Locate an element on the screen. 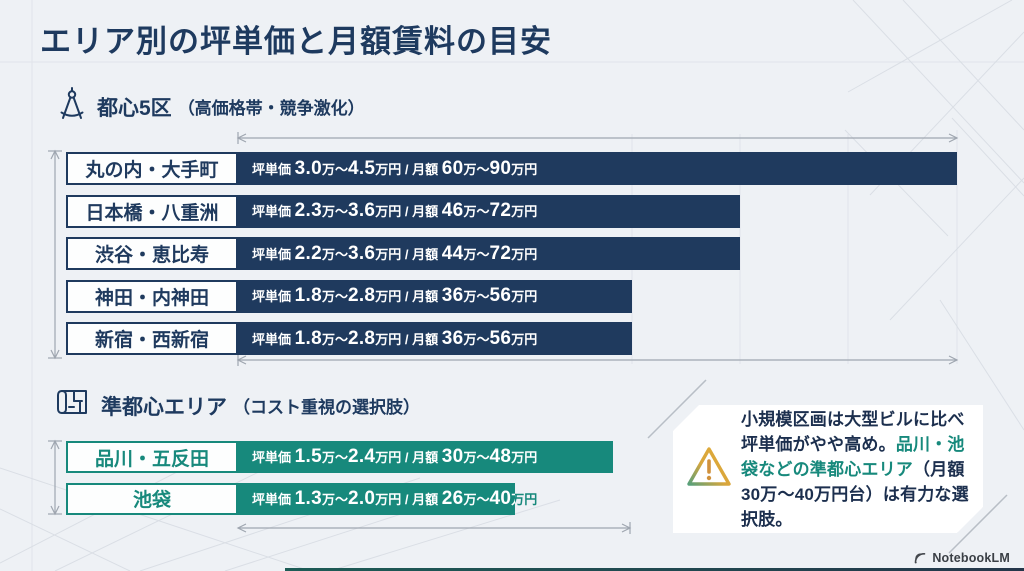  chart-row: 神田・内神田 坪単価 1.8万〜2.8万円 / 月額 36万〜56万円 is located at coordinates (409, 296).